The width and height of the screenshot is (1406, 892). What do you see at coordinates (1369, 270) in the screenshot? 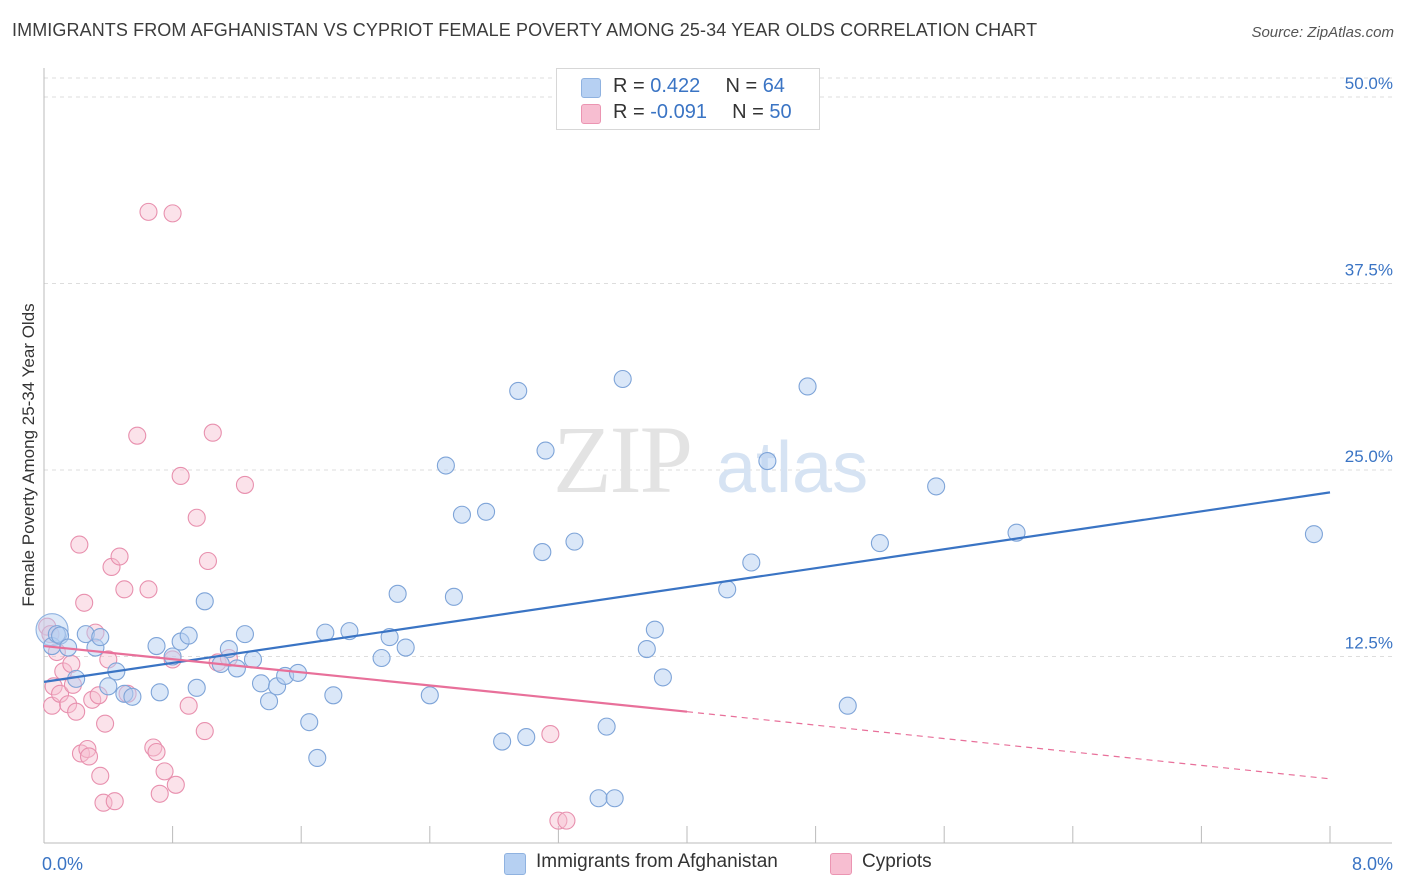
I see `y-tick-label: 37.5%` at bounding box center [1369, 270].